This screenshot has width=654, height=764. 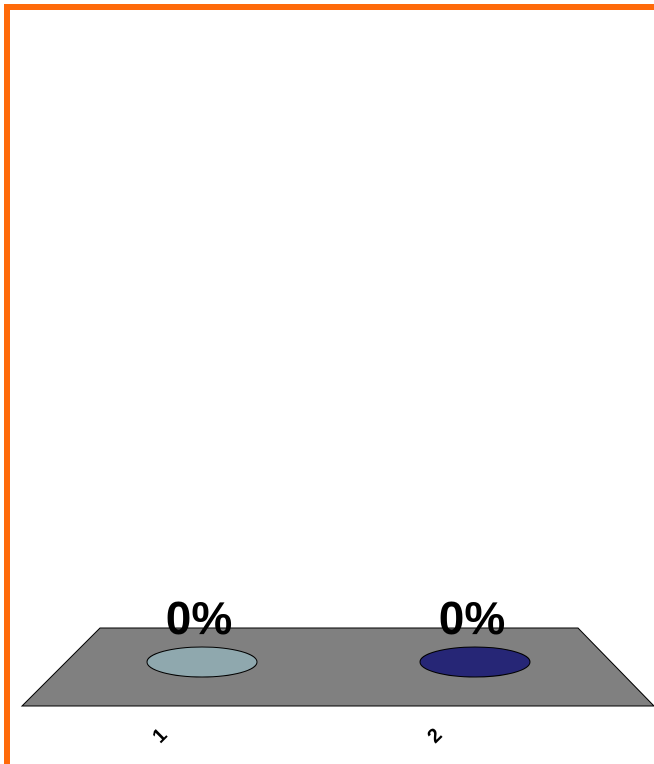 What do you see at coordinates (159, 735) in the screenshot?
I see `tick-label-1: 1` at bounding box center [159, 735].